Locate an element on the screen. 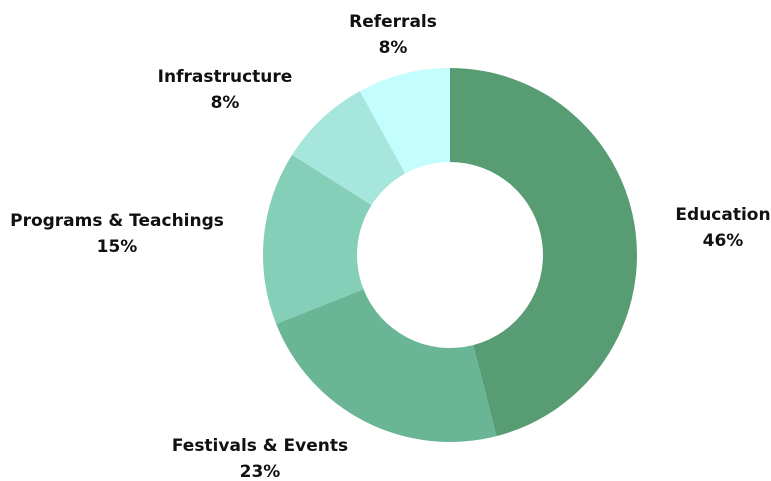 The image size is (771, 481). slice-label: Festivals & Events is located at coordinates (260, 446).